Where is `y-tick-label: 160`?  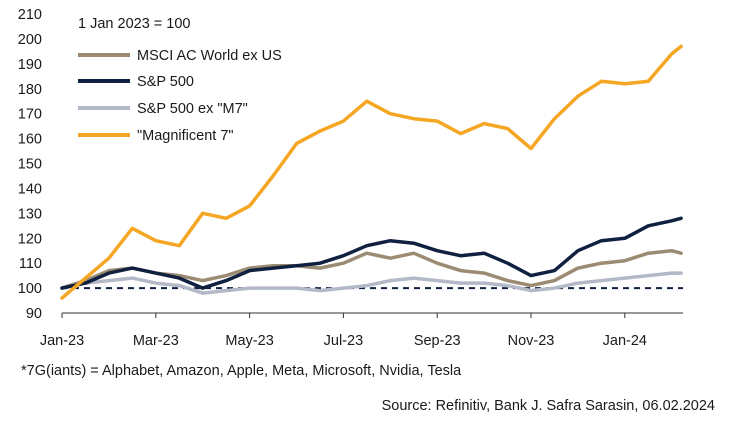 y-tick-label: 160 is located at coordinates (30, 140).